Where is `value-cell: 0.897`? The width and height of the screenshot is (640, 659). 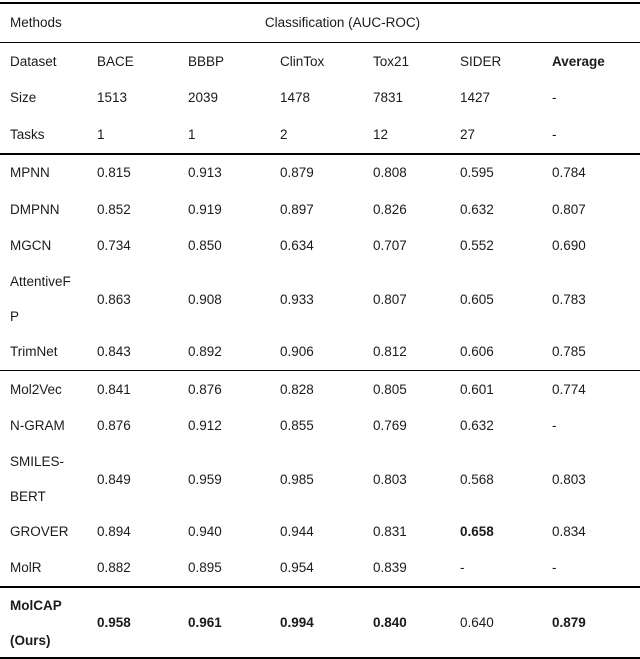 value-cell: 0.897 is located at coordinates (297, 209).